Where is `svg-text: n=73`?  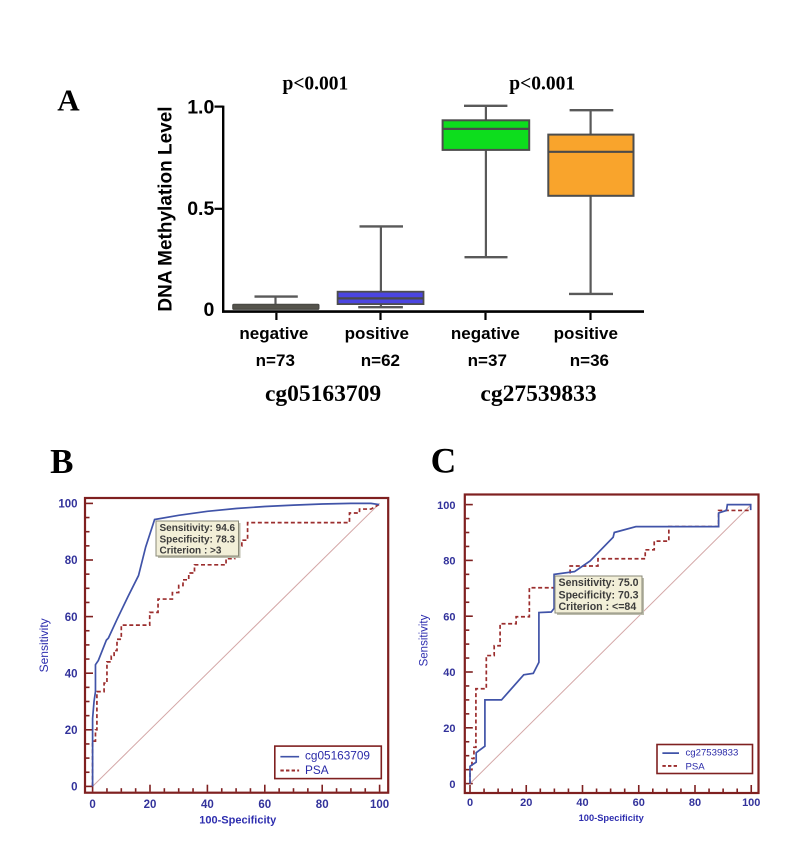
svg-text: n=73 is located at coordinates (275, 360).